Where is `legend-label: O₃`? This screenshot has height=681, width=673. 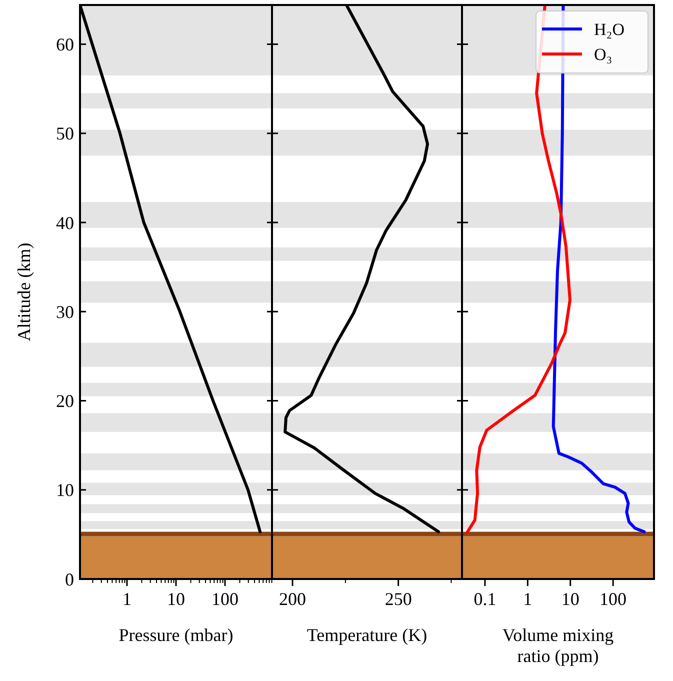 legend-label: O₃ is located at coordinates (603, 54).